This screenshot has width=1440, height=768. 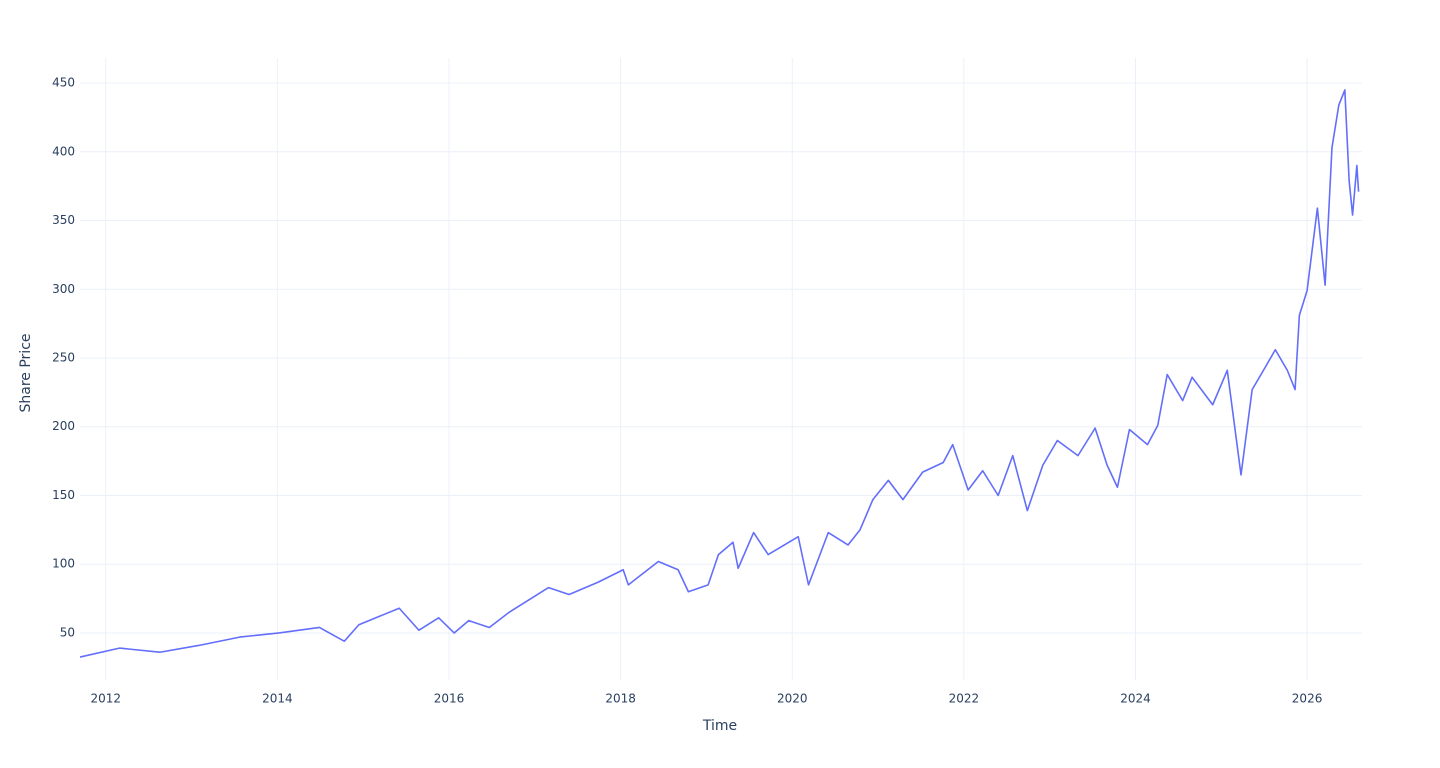 I want to click on y-tick-label: 350, so click(x=63, y=220).